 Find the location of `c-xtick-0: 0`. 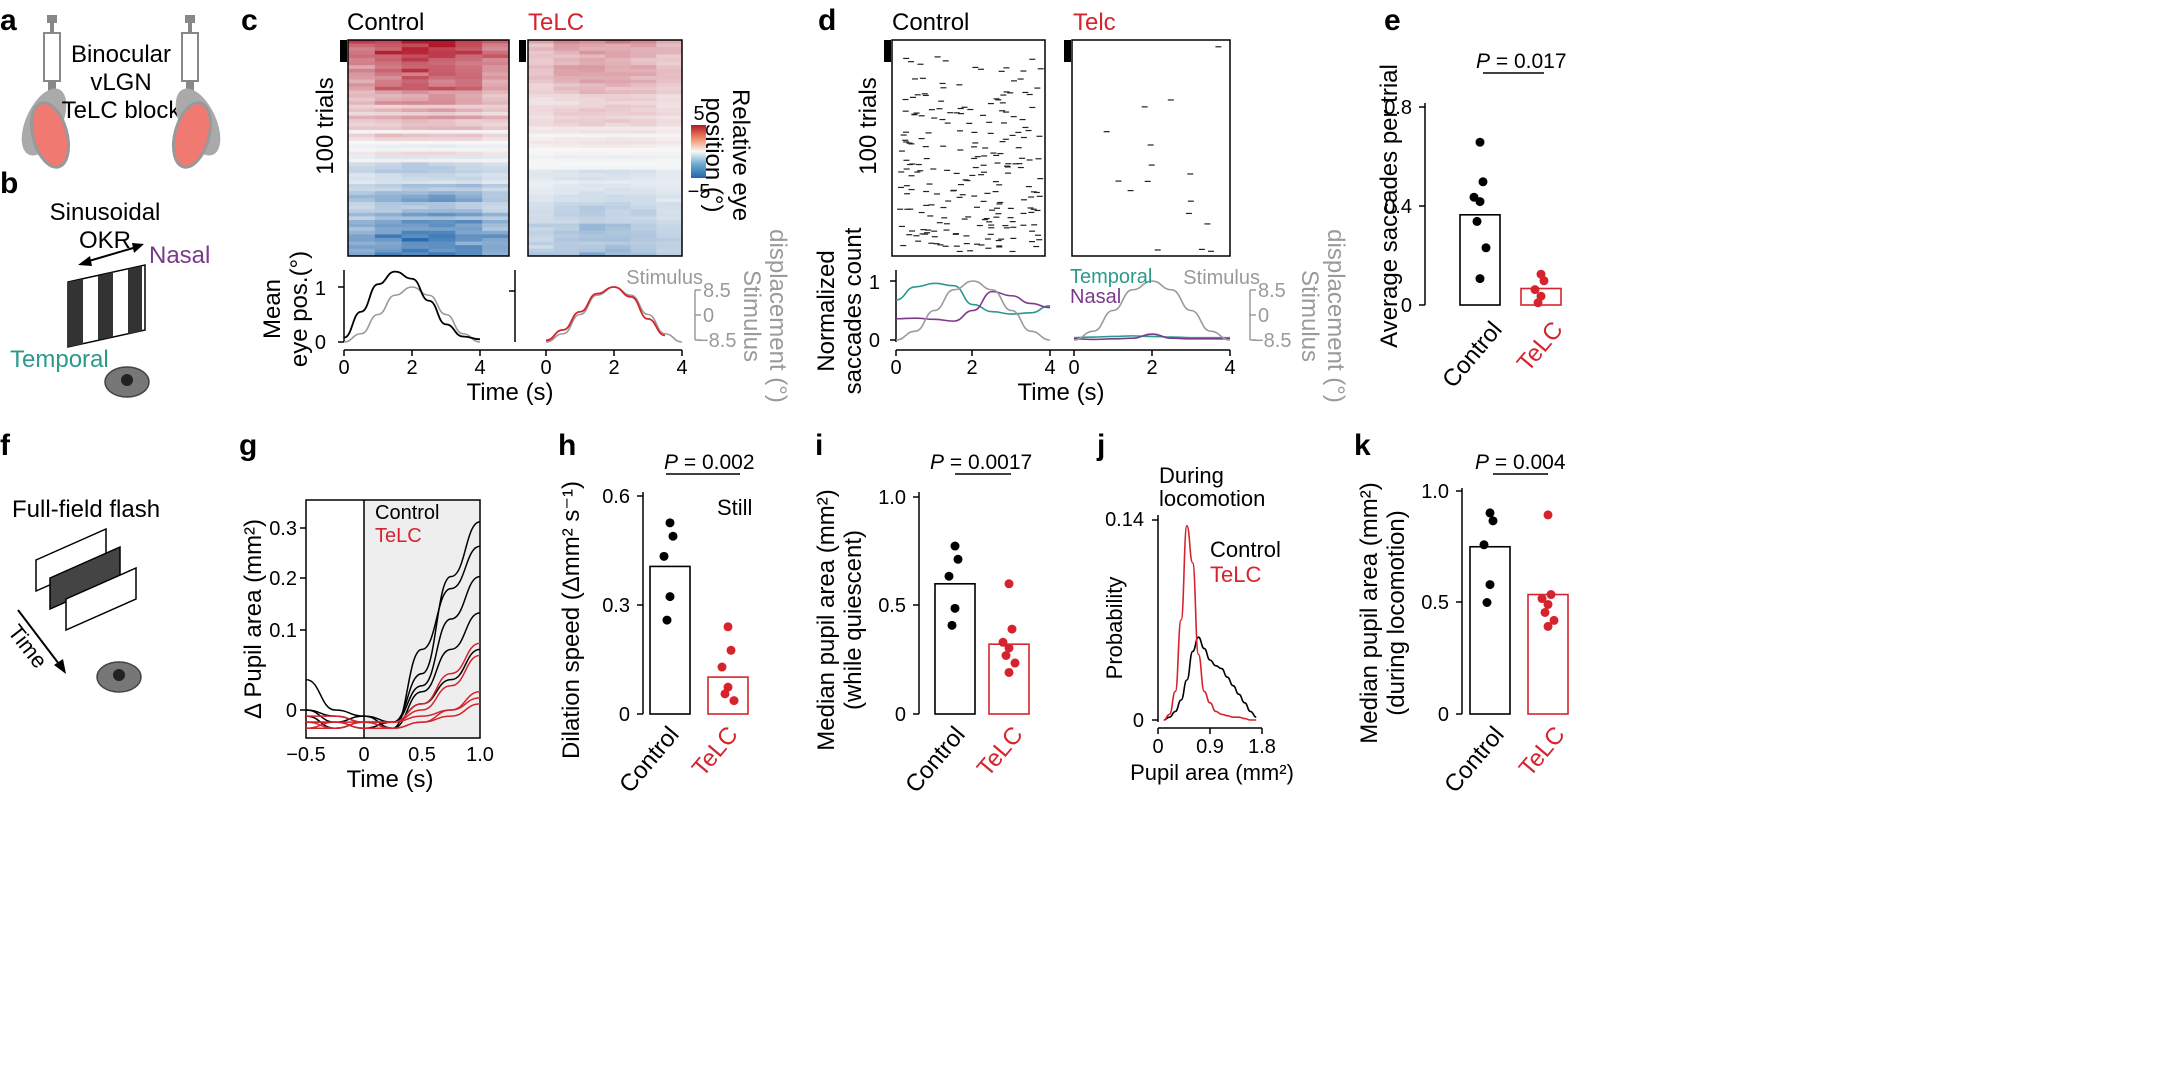

c-xtick-0: 0 is located at coordinates (343, 368).